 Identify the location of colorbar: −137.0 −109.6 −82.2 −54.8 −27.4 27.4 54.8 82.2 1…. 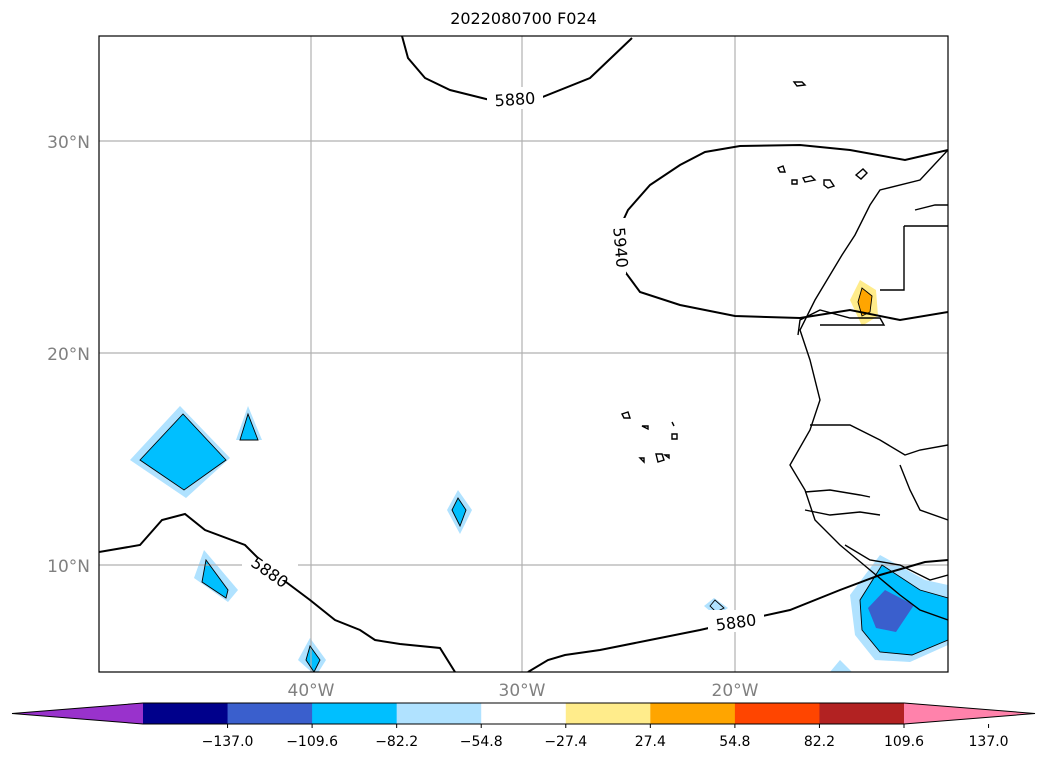
(523, 726).